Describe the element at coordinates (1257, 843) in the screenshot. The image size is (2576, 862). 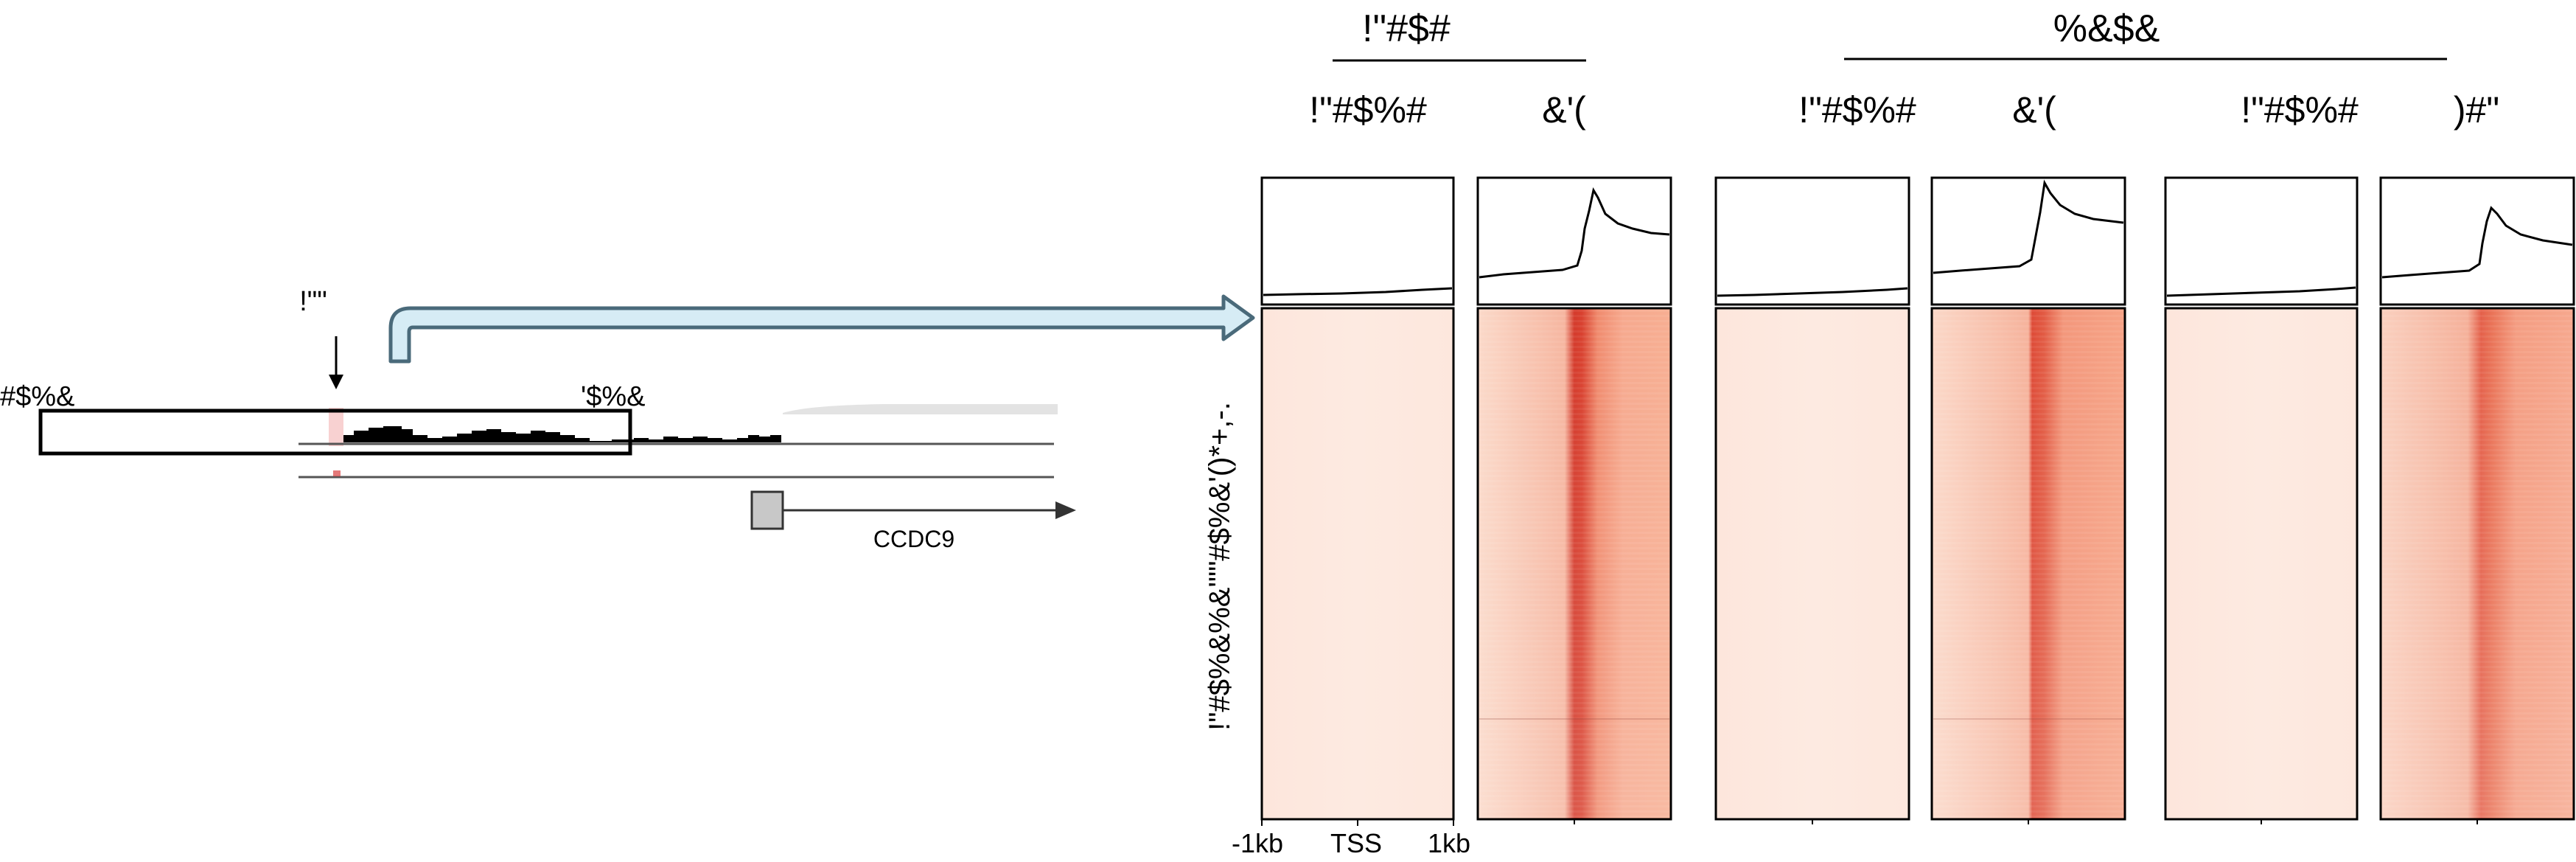
I see `x-tick-label-left: -1kb` at that location.